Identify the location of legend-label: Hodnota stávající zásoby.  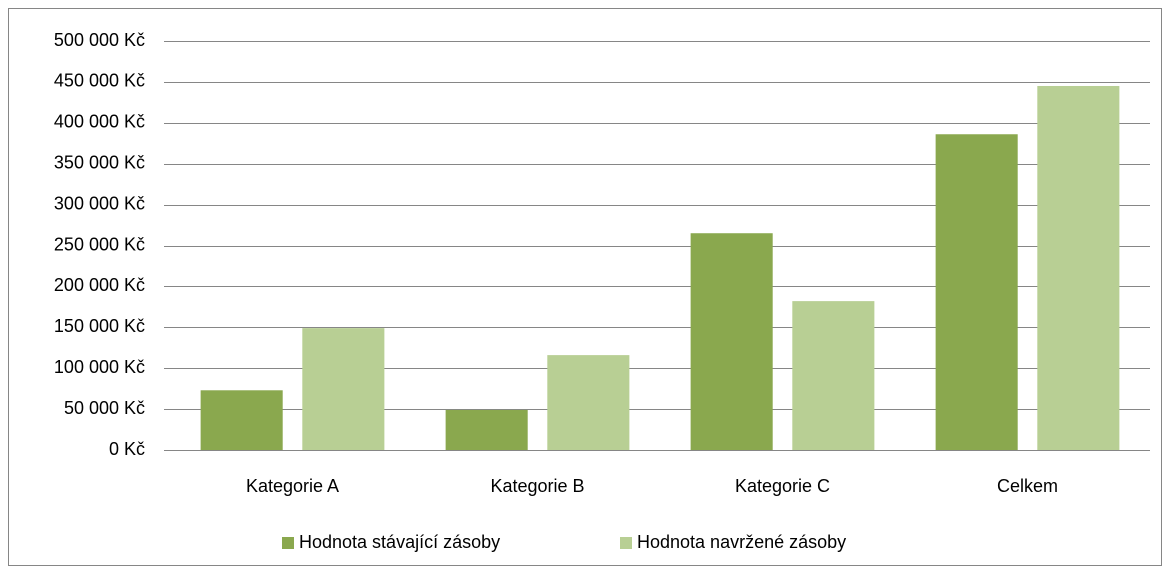
(399, 542).